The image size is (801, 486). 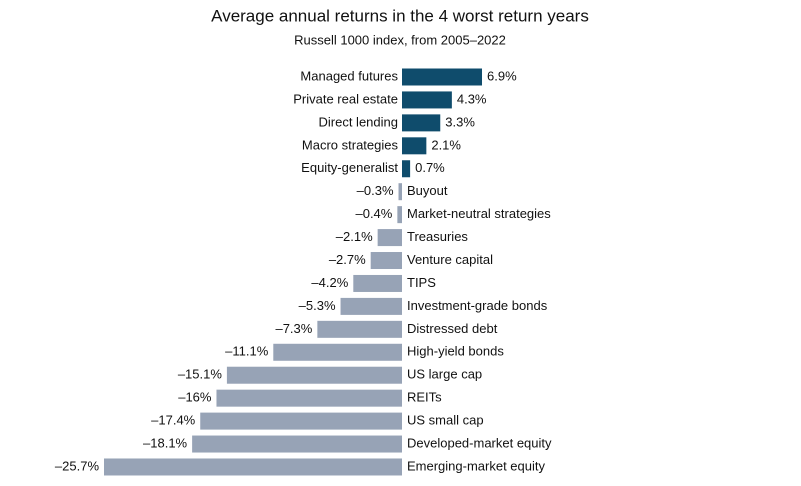 I want to click on value-label: 4.3%, so click(x=472, y=98).